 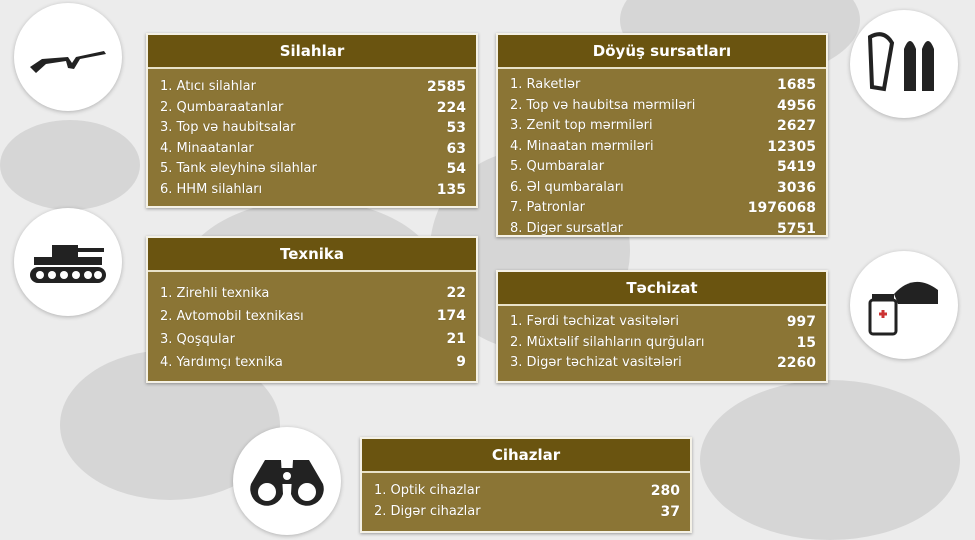 What do you see at coordinates (313, 149) in the screenshot?
I see `list-item: 4. Minaatanlar 63` at bounding box center [313, 149].